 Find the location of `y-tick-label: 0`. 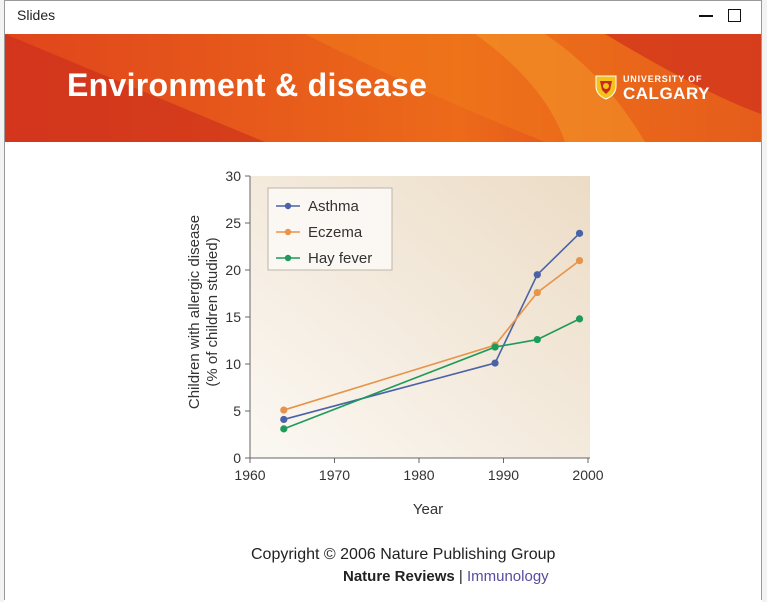

y-tick-label: 0 is located at coordinates (237, 458).